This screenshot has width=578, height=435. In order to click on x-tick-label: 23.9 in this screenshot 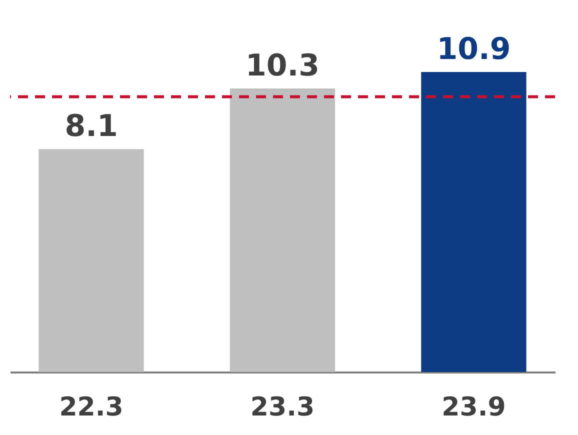, I will do `click(474, 407)`.